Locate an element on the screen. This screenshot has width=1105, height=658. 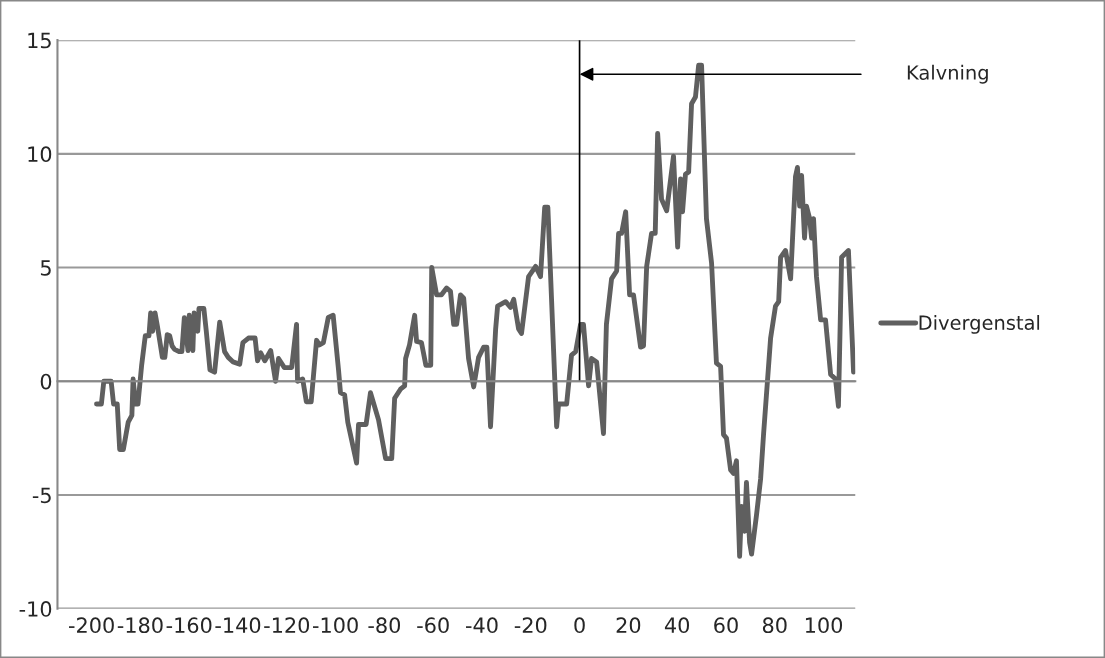
x-tick-label: 40 is located at coordinates (677, 625).